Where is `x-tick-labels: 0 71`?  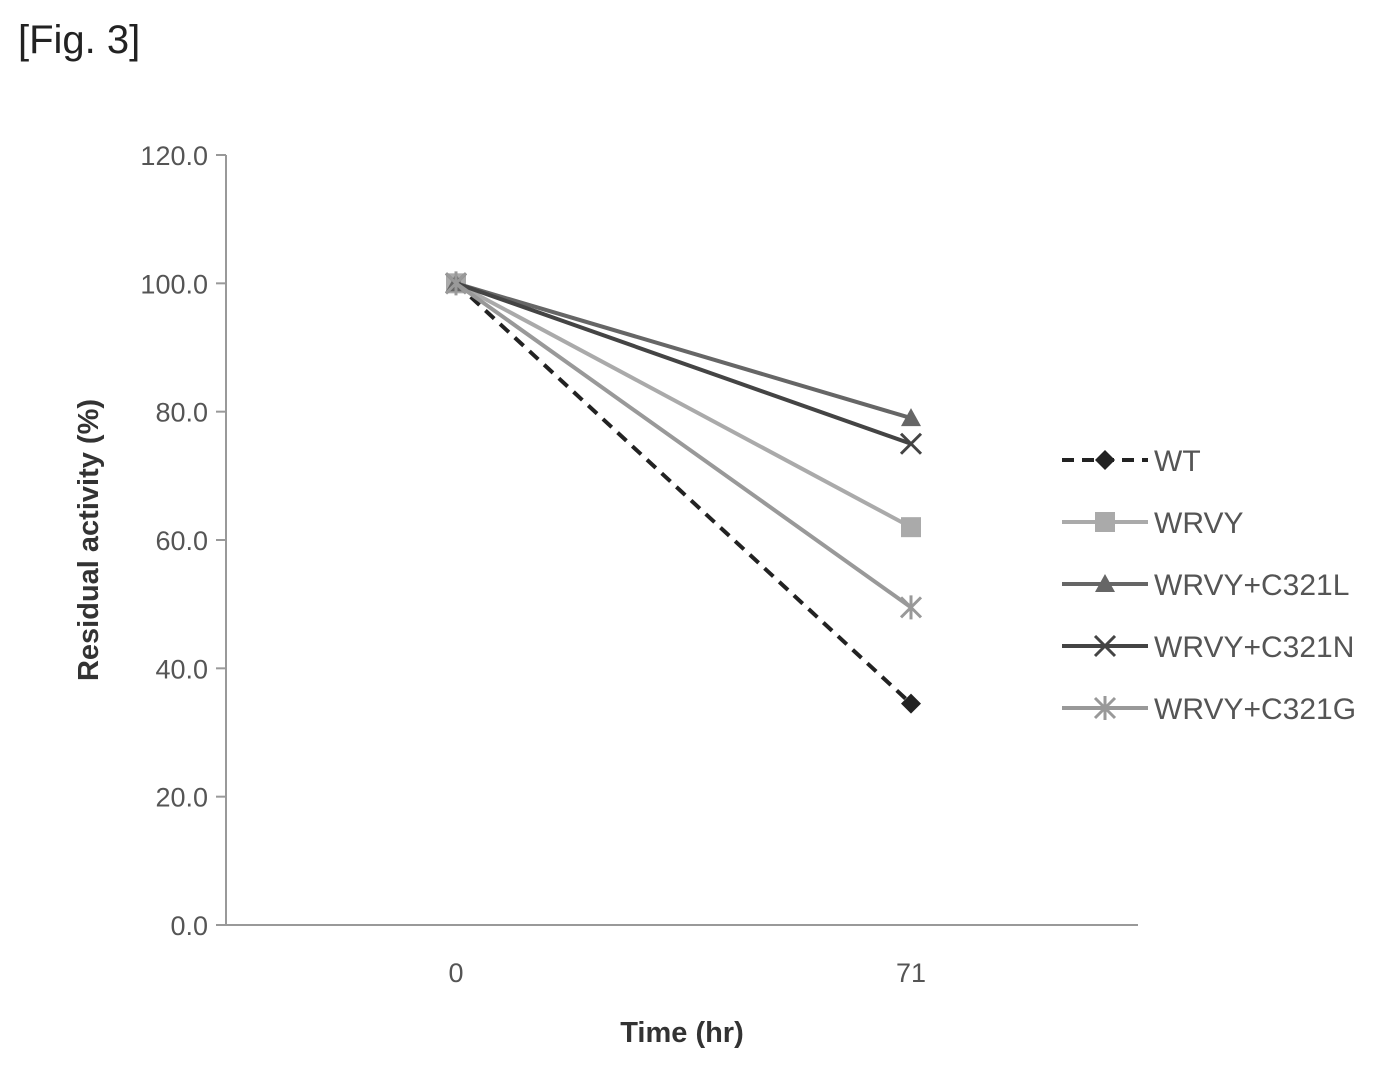
x-tick-labels: 0 71 is located at coordinates (687, 973).